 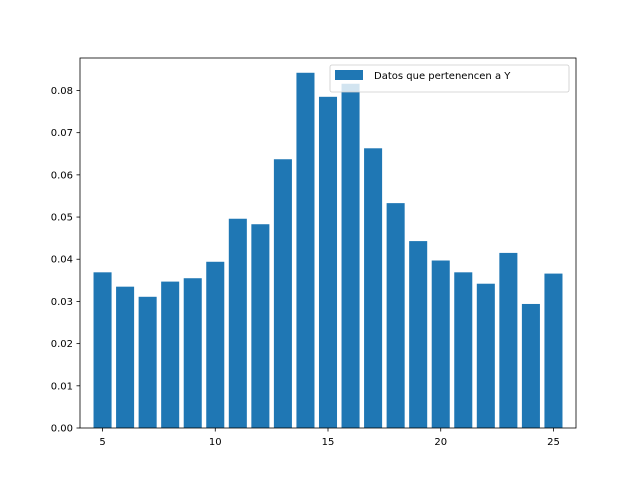 What do you see at coordinates (62, 386) in the screenshot?
I see `y-tick-label-1: 0.01` at bounding box center [62, 386].